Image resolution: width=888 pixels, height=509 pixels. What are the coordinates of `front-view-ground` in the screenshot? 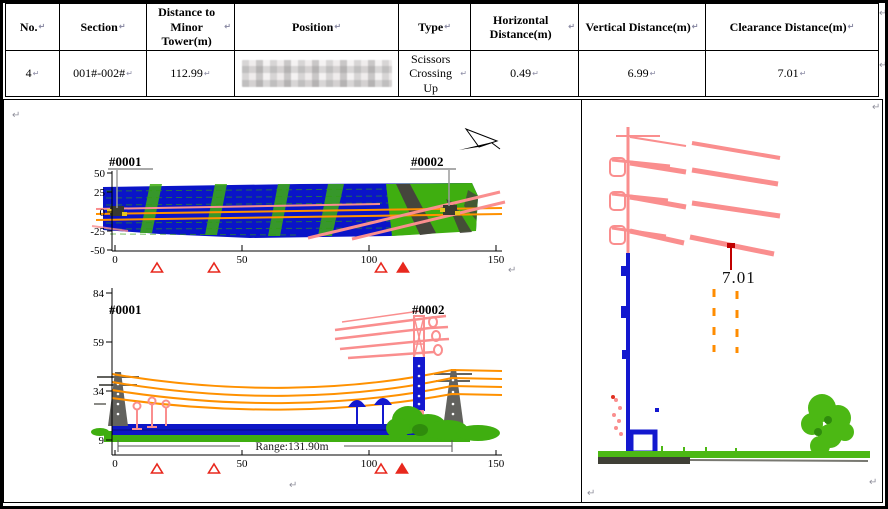 It's located at (734, 455).